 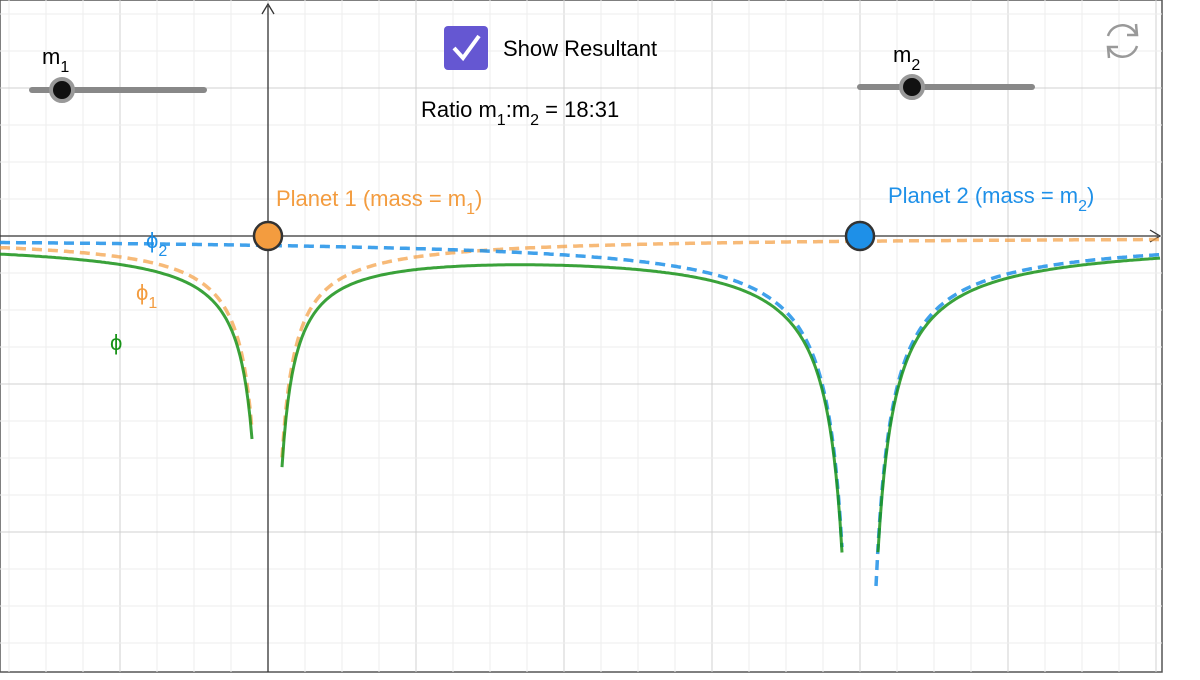 What do you see at coordinates (162, 251) in the screenshot?
I see `curve-sub: 2` at bounding box center [162, 251].